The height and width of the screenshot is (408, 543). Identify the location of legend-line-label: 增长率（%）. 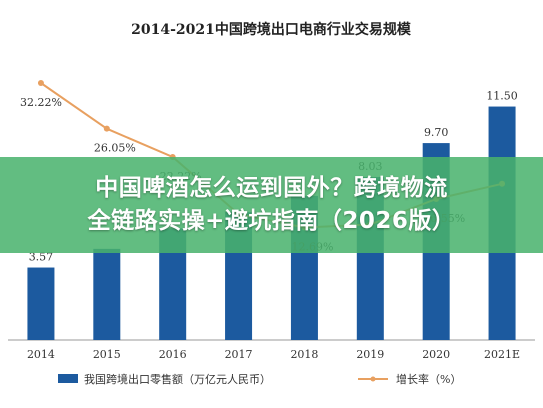
(428, 379).